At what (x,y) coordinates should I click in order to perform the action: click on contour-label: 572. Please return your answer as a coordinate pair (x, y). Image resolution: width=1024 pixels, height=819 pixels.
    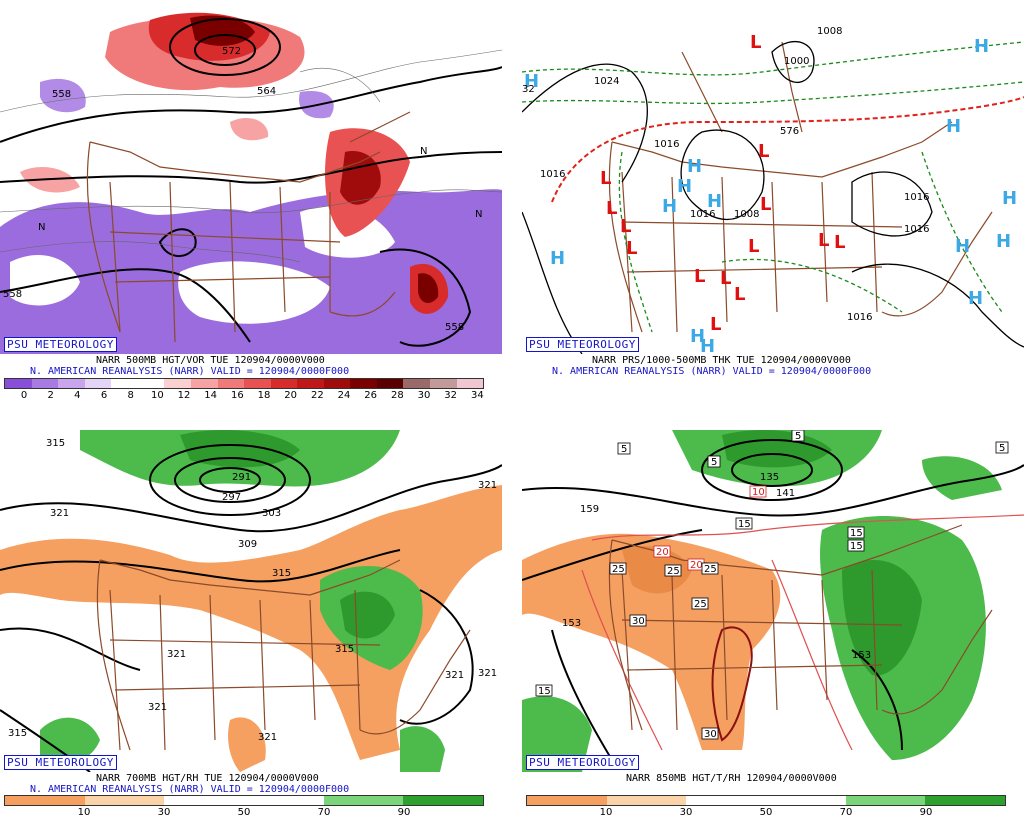
    Looking at the image, I should click on (231, 51).